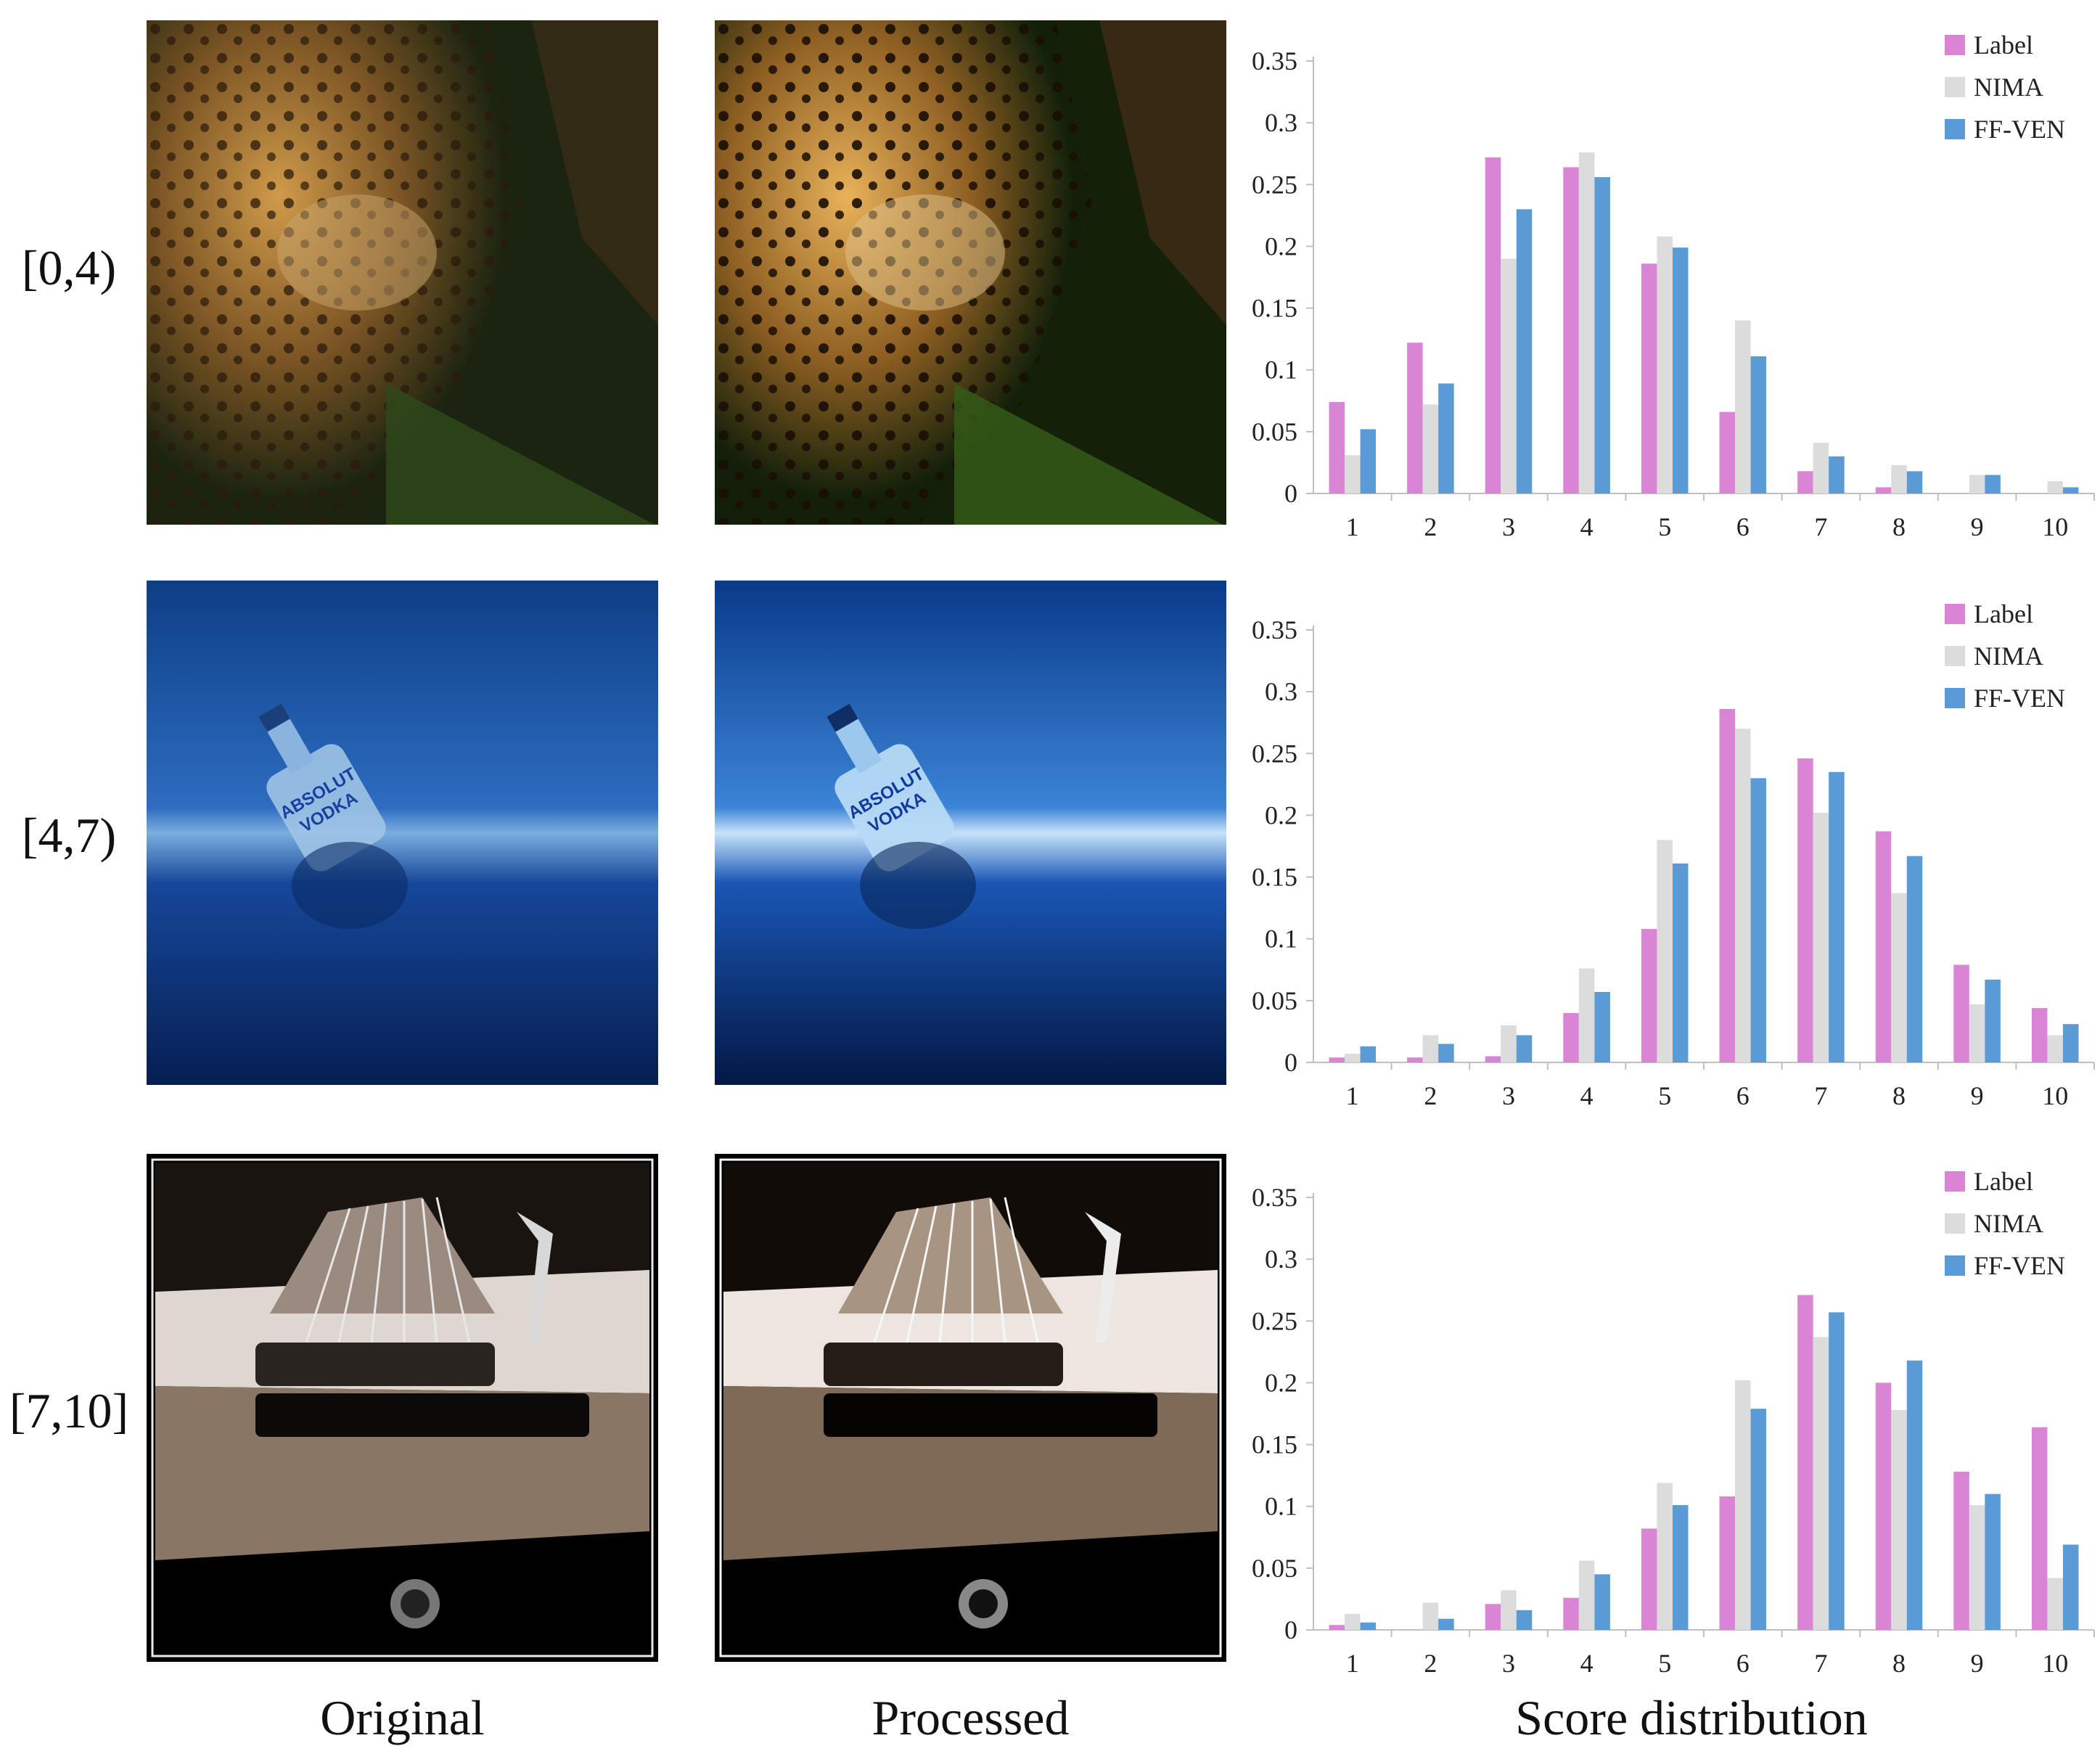 This screenshot has width=2100, height=1754. I want to click on jaguar-photo-icon, so click(970, 272).